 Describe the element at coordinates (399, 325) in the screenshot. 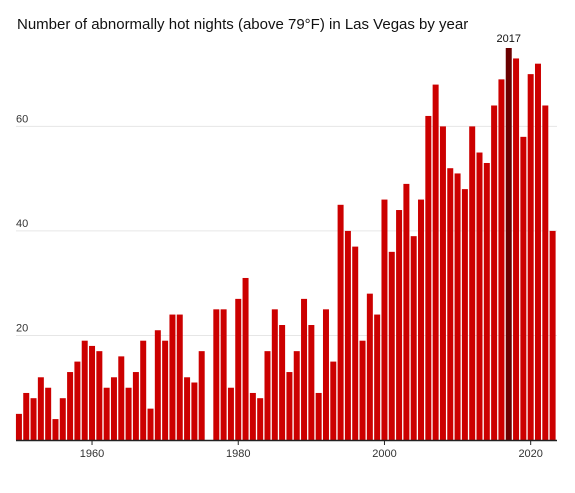

I see `bar-2002` at that location.